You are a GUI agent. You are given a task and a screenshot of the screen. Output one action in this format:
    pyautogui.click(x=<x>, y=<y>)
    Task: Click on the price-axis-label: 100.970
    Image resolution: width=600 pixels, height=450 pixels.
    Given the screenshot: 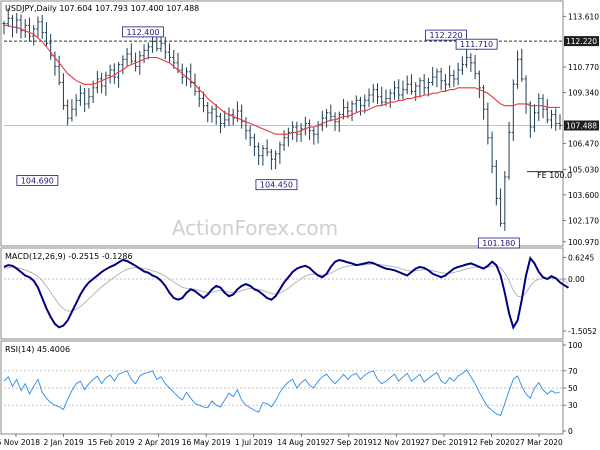 What is the action you would take?
    pyautogui.click(x=583, y=242)
    